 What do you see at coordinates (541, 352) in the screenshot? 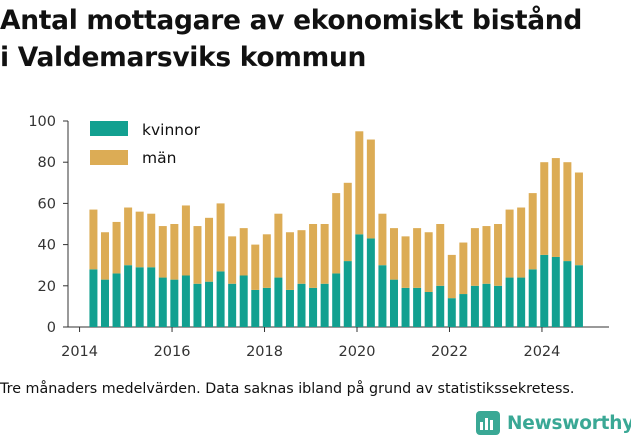
I see `x-tick-label: 2024` at bounding box center [541, 352].